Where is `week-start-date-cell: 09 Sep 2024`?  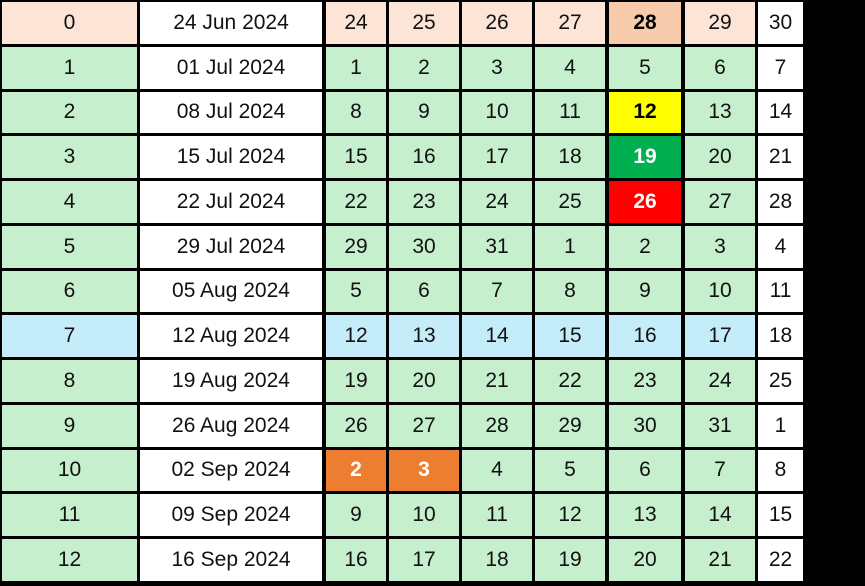 week-start-date-cell: 09 Sep 2024 is located at coordinates (231, 515).